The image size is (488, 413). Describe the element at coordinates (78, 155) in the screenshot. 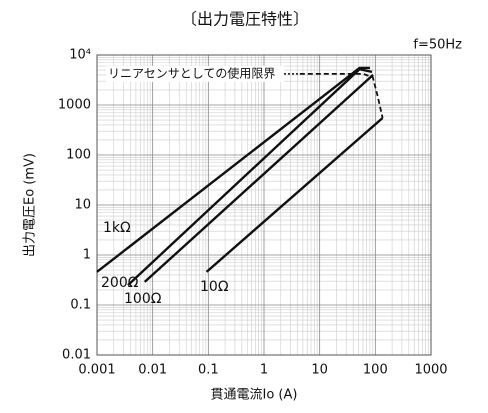

I see `y-tick-label: 100` at that location.